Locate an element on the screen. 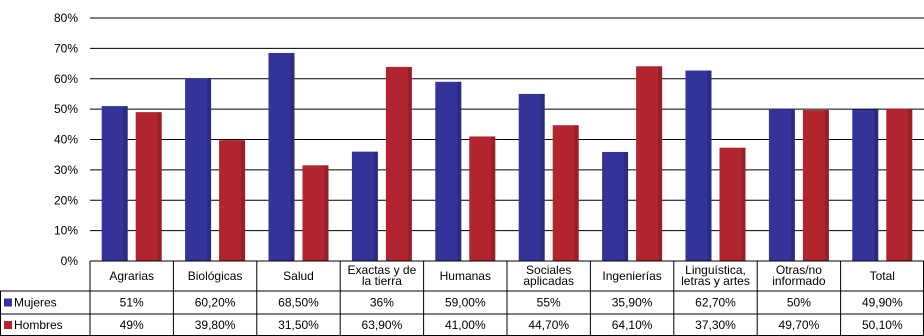 The width and height of the screenshot is (924, 336). category-label: Otras/no is located at coordinates (799, 270).